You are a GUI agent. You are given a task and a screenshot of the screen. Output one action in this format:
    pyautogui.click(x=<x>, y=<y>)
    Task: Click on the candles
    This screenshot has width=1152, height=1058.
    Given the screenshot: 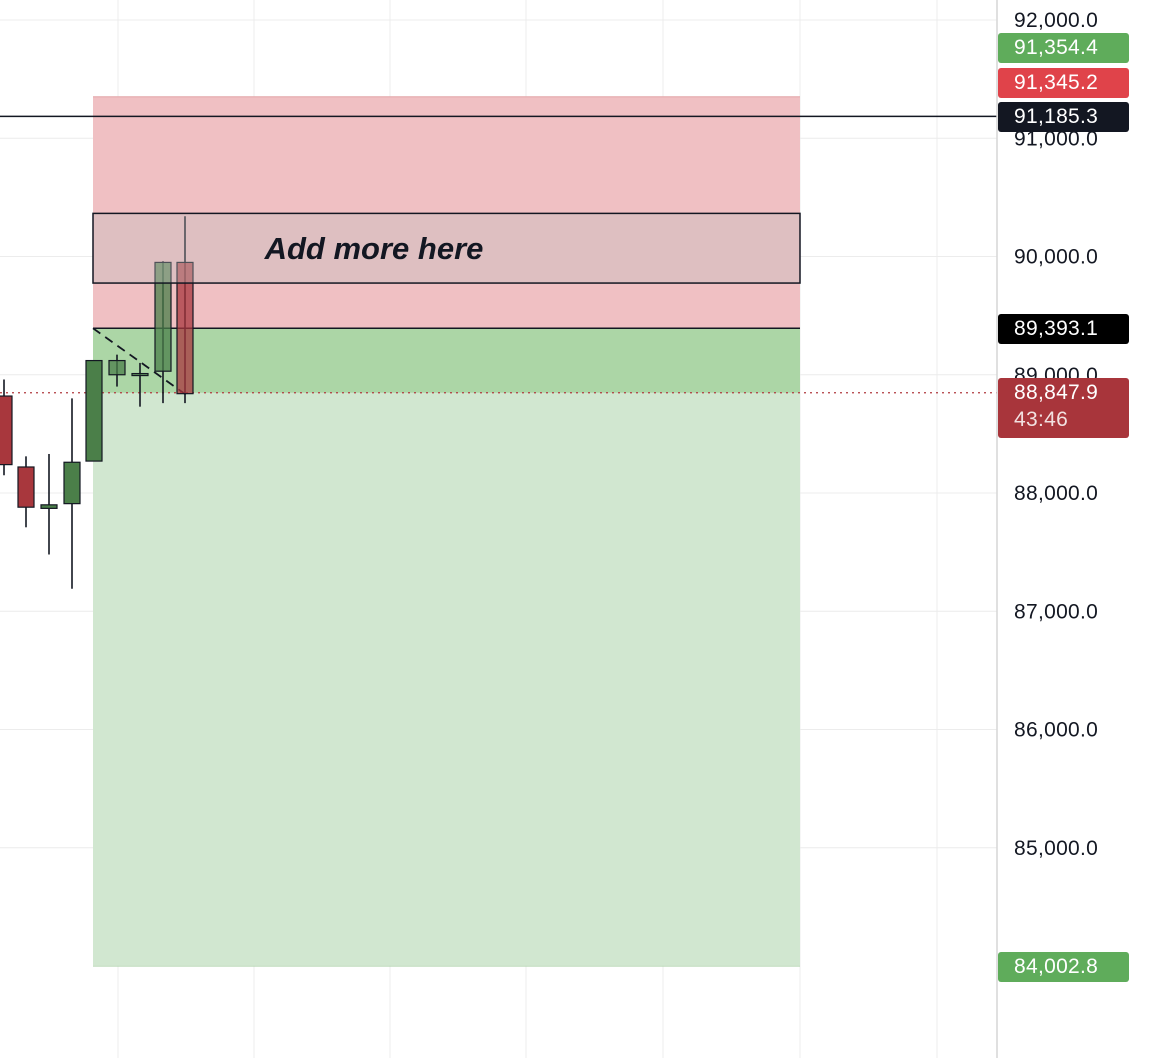 What is the action you would take?
    pyautogui.click(x=97, y=402)
    